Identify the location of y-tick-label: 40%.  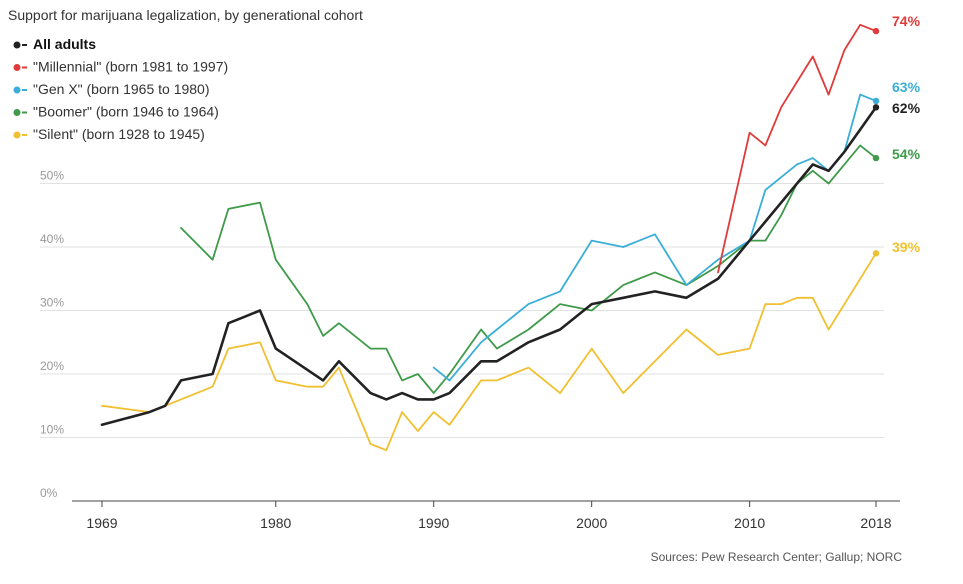
(52, 239).